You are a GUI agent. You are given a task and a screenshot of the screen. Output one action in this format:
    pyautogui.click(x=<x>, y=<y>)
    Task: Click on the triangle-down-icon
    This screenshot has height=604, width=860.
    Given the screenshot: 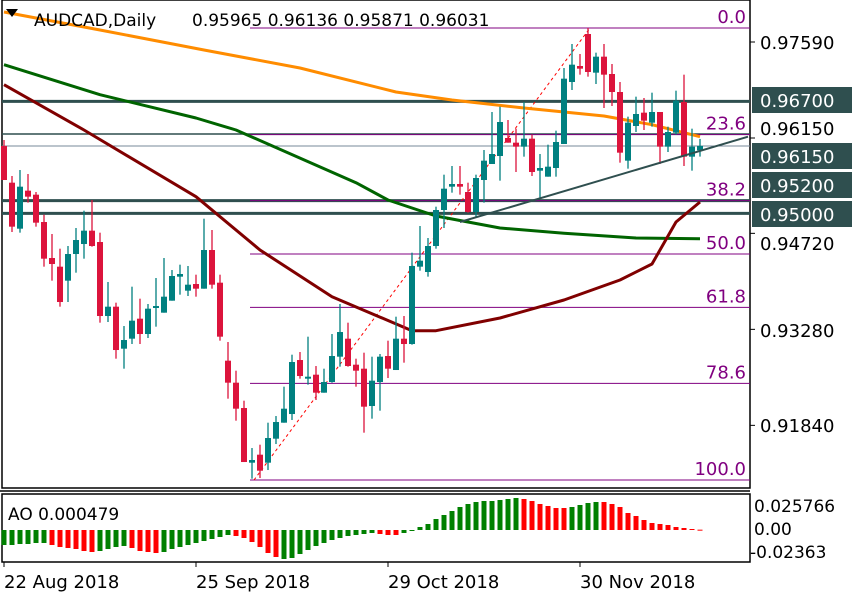 What is the action you would take?
    pyautogui.click(x=12, y=13)
    